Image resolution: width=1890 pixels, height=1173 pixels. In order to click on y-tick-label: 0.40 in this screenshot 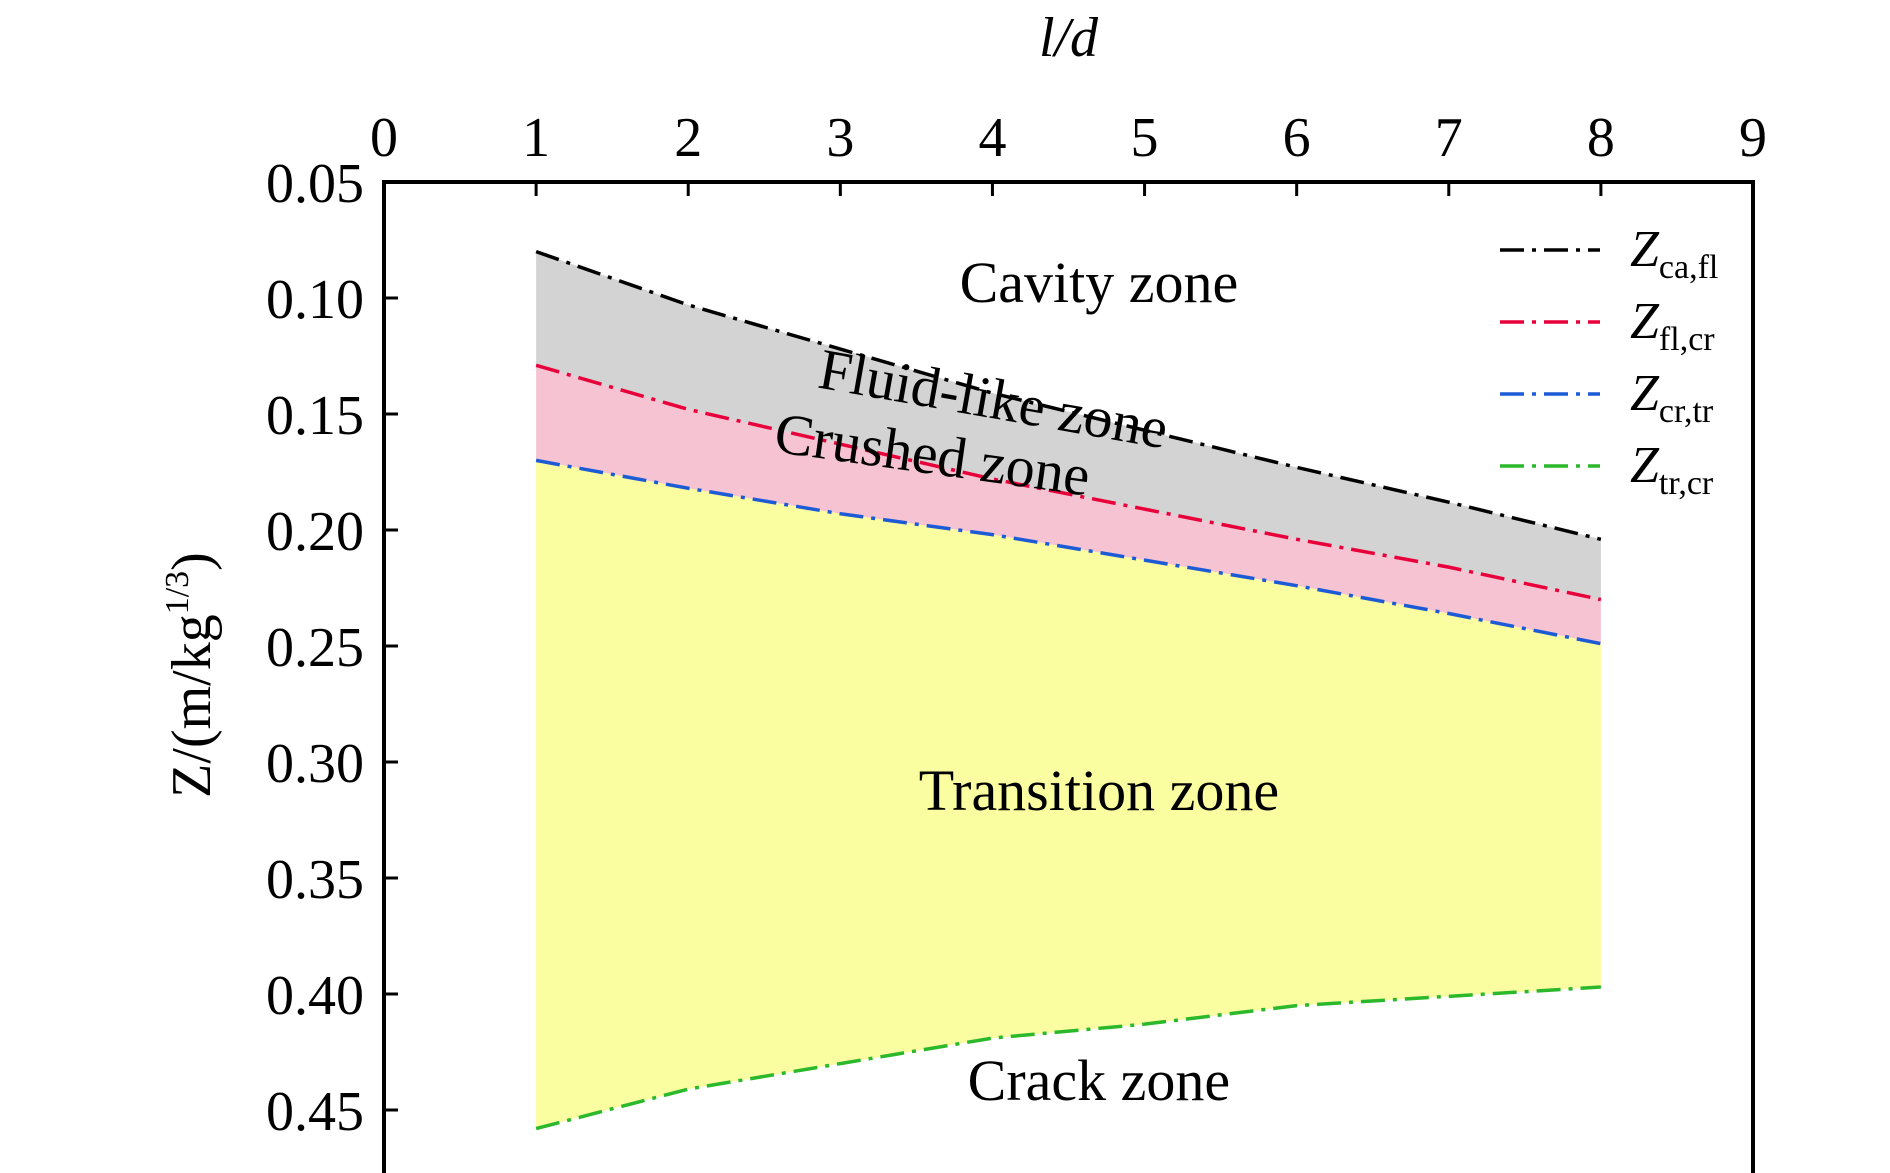, I will do `click(315, 996)`.